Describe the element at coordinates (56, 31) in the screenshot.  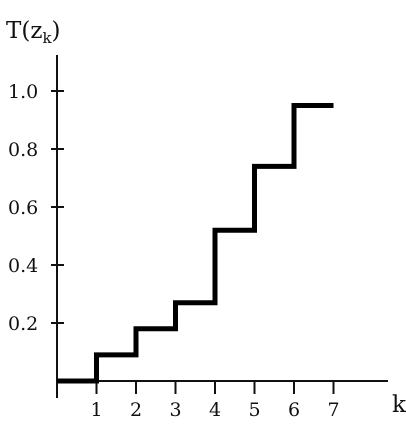
I see `y-axis-title-close: )` at that location.